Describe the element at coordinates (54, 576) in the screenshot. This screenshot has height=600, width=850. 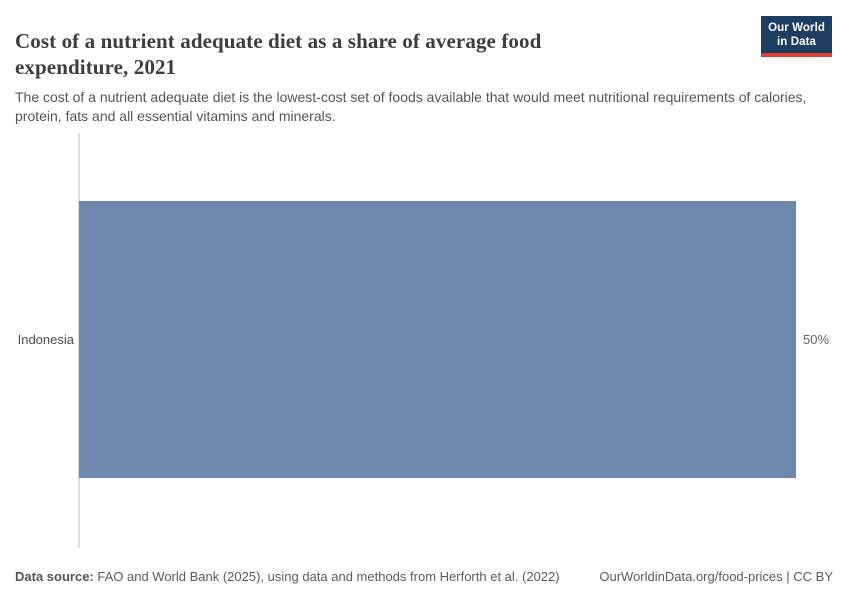
I see `data-source-label: Data source:` at that location.